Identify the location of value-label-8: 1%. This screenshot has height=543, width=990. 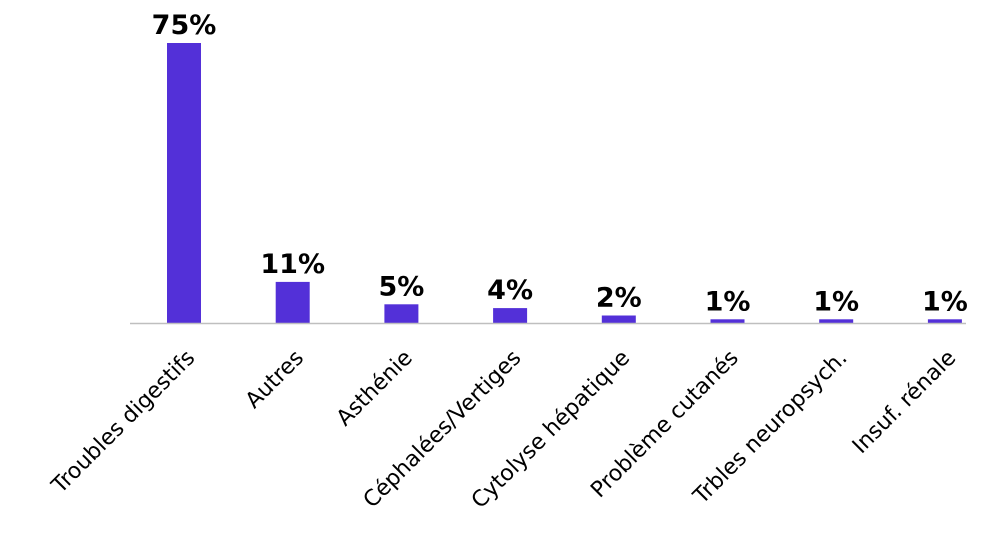
(945, 301).